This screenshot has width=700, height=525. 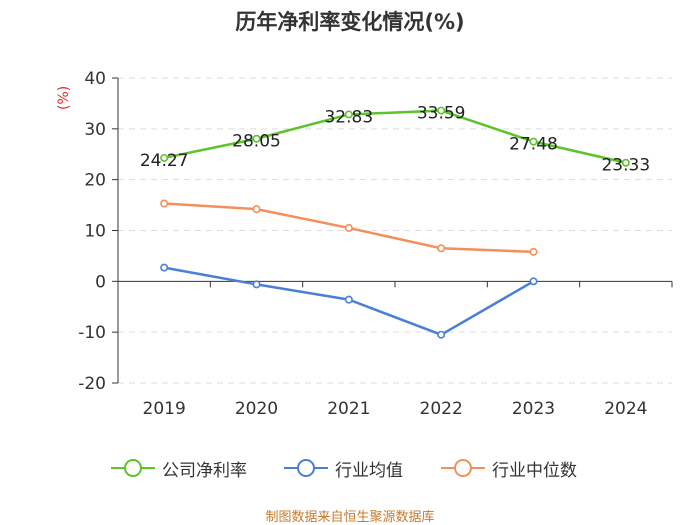 I want to click on x-tick-label: 2024, so click(x=625, y=409).